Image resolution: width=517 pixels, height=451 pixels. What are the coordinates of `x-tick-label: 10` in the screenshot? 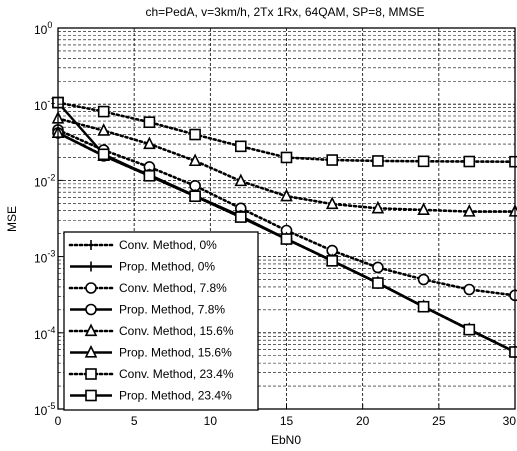 It's located at (211, 421).